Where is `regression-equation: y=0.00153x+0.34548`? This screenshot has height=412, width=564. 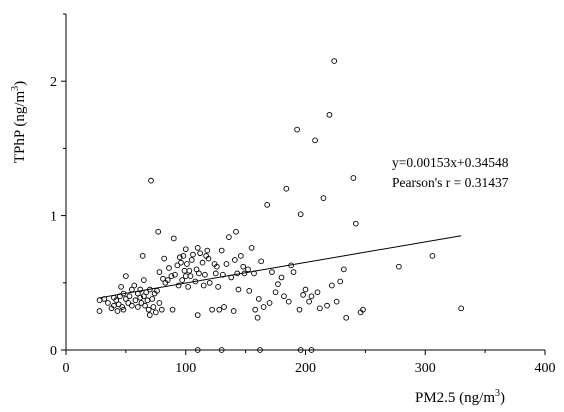 regression-equation: y=0.00153x+0.34548 is located at coordinates (450, 162).